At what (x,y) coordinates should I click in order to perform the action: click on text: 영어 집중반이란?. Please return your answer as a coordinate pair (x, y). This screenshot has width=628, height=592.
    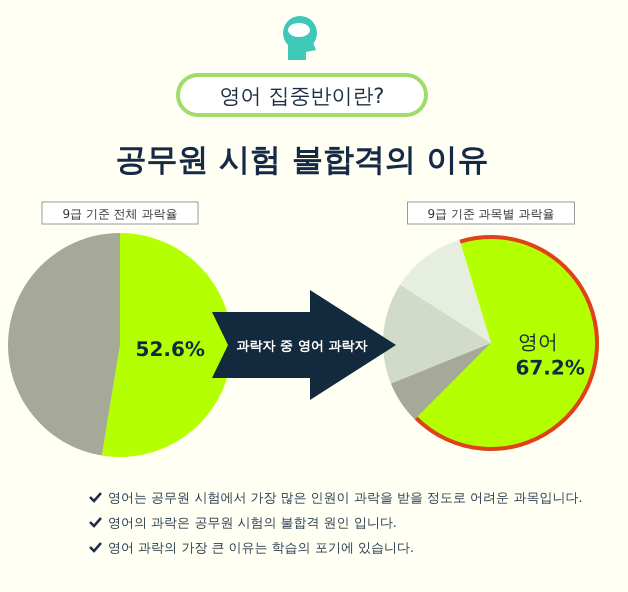
    Looking at the image, I should click on (302, 96).